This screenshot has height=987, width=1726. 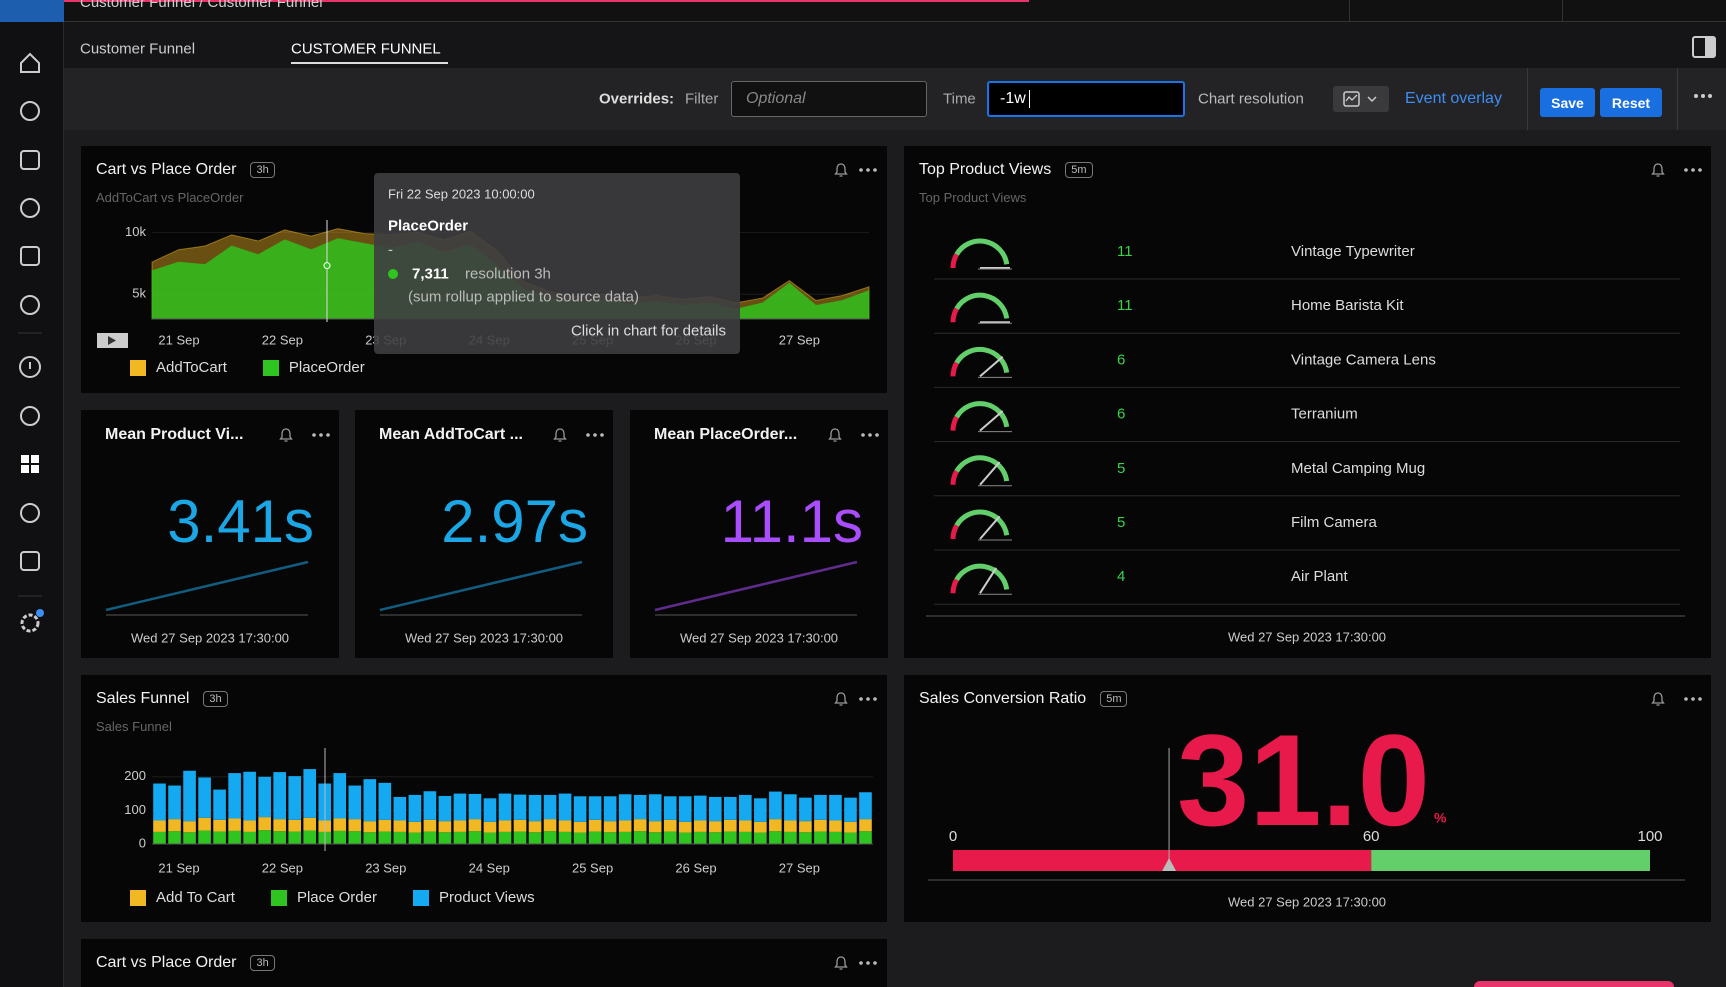 I want to click on x-tick-label: 27 Sep, so click(x=799, y=339).